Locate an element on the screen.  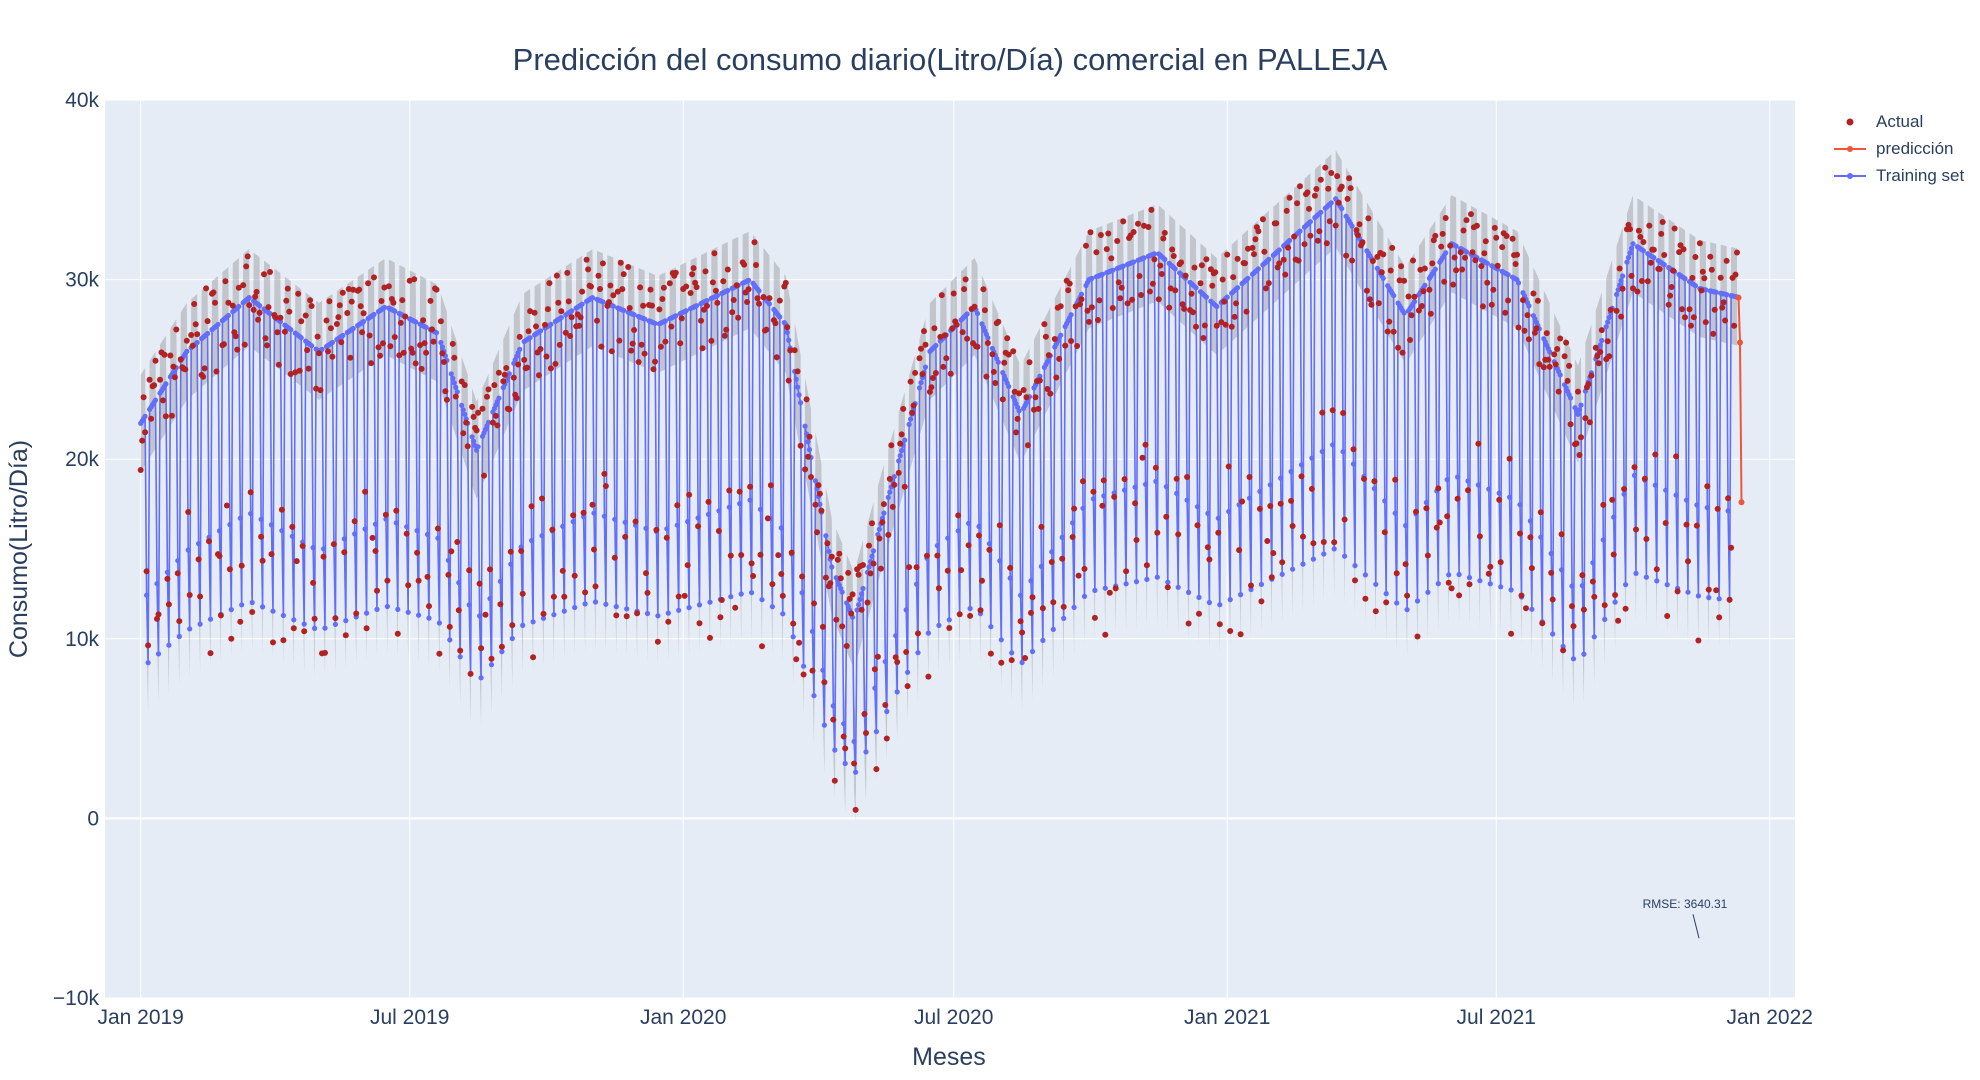
legend-item-training-set: Training set is located at coordinates (1897, 175).